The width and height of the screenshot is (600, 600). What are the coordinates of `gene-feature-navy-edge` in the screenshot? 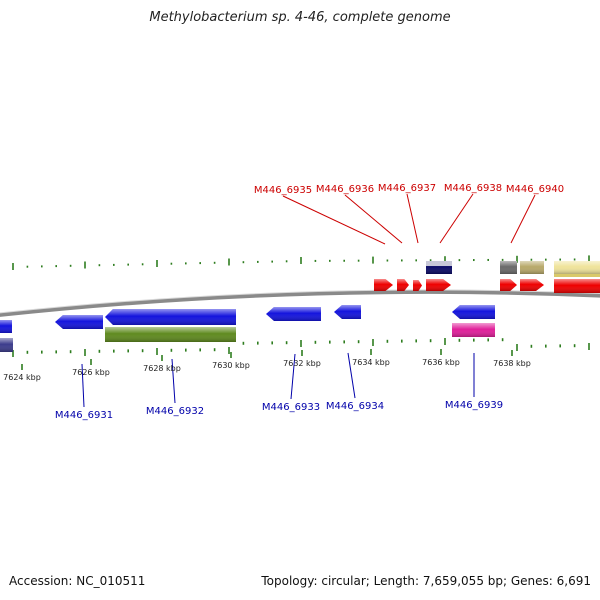 It's located at (6, 345).